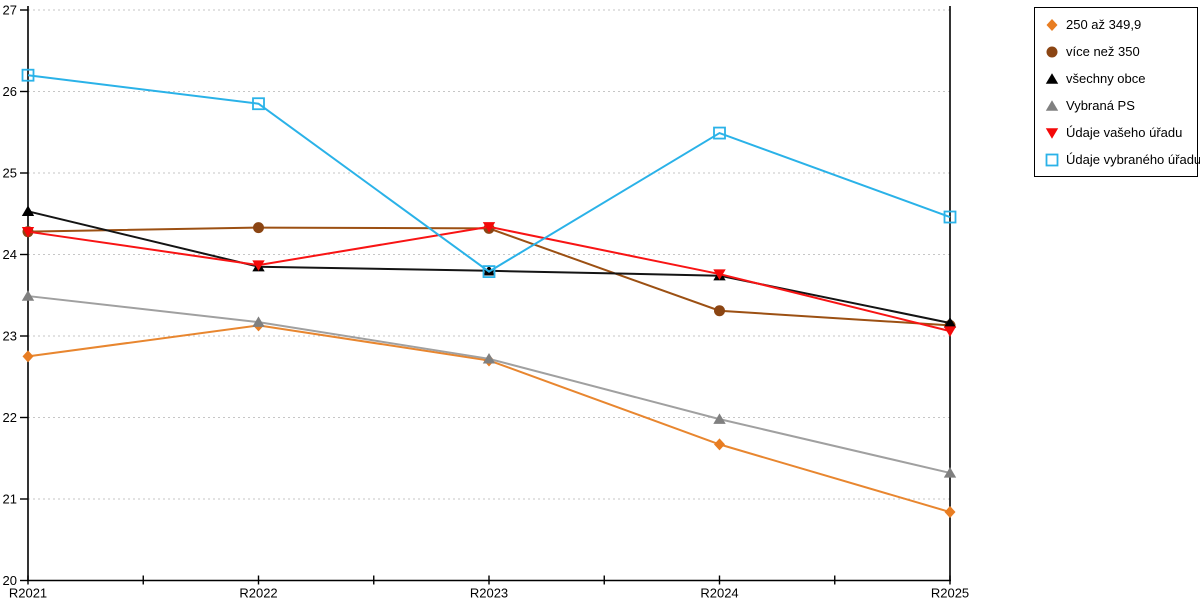 The image size is (1200, 605). Describe the element at coordinates (1100, 105) in the screenshot. I see `legend-label: Vybraná PS` at that location.